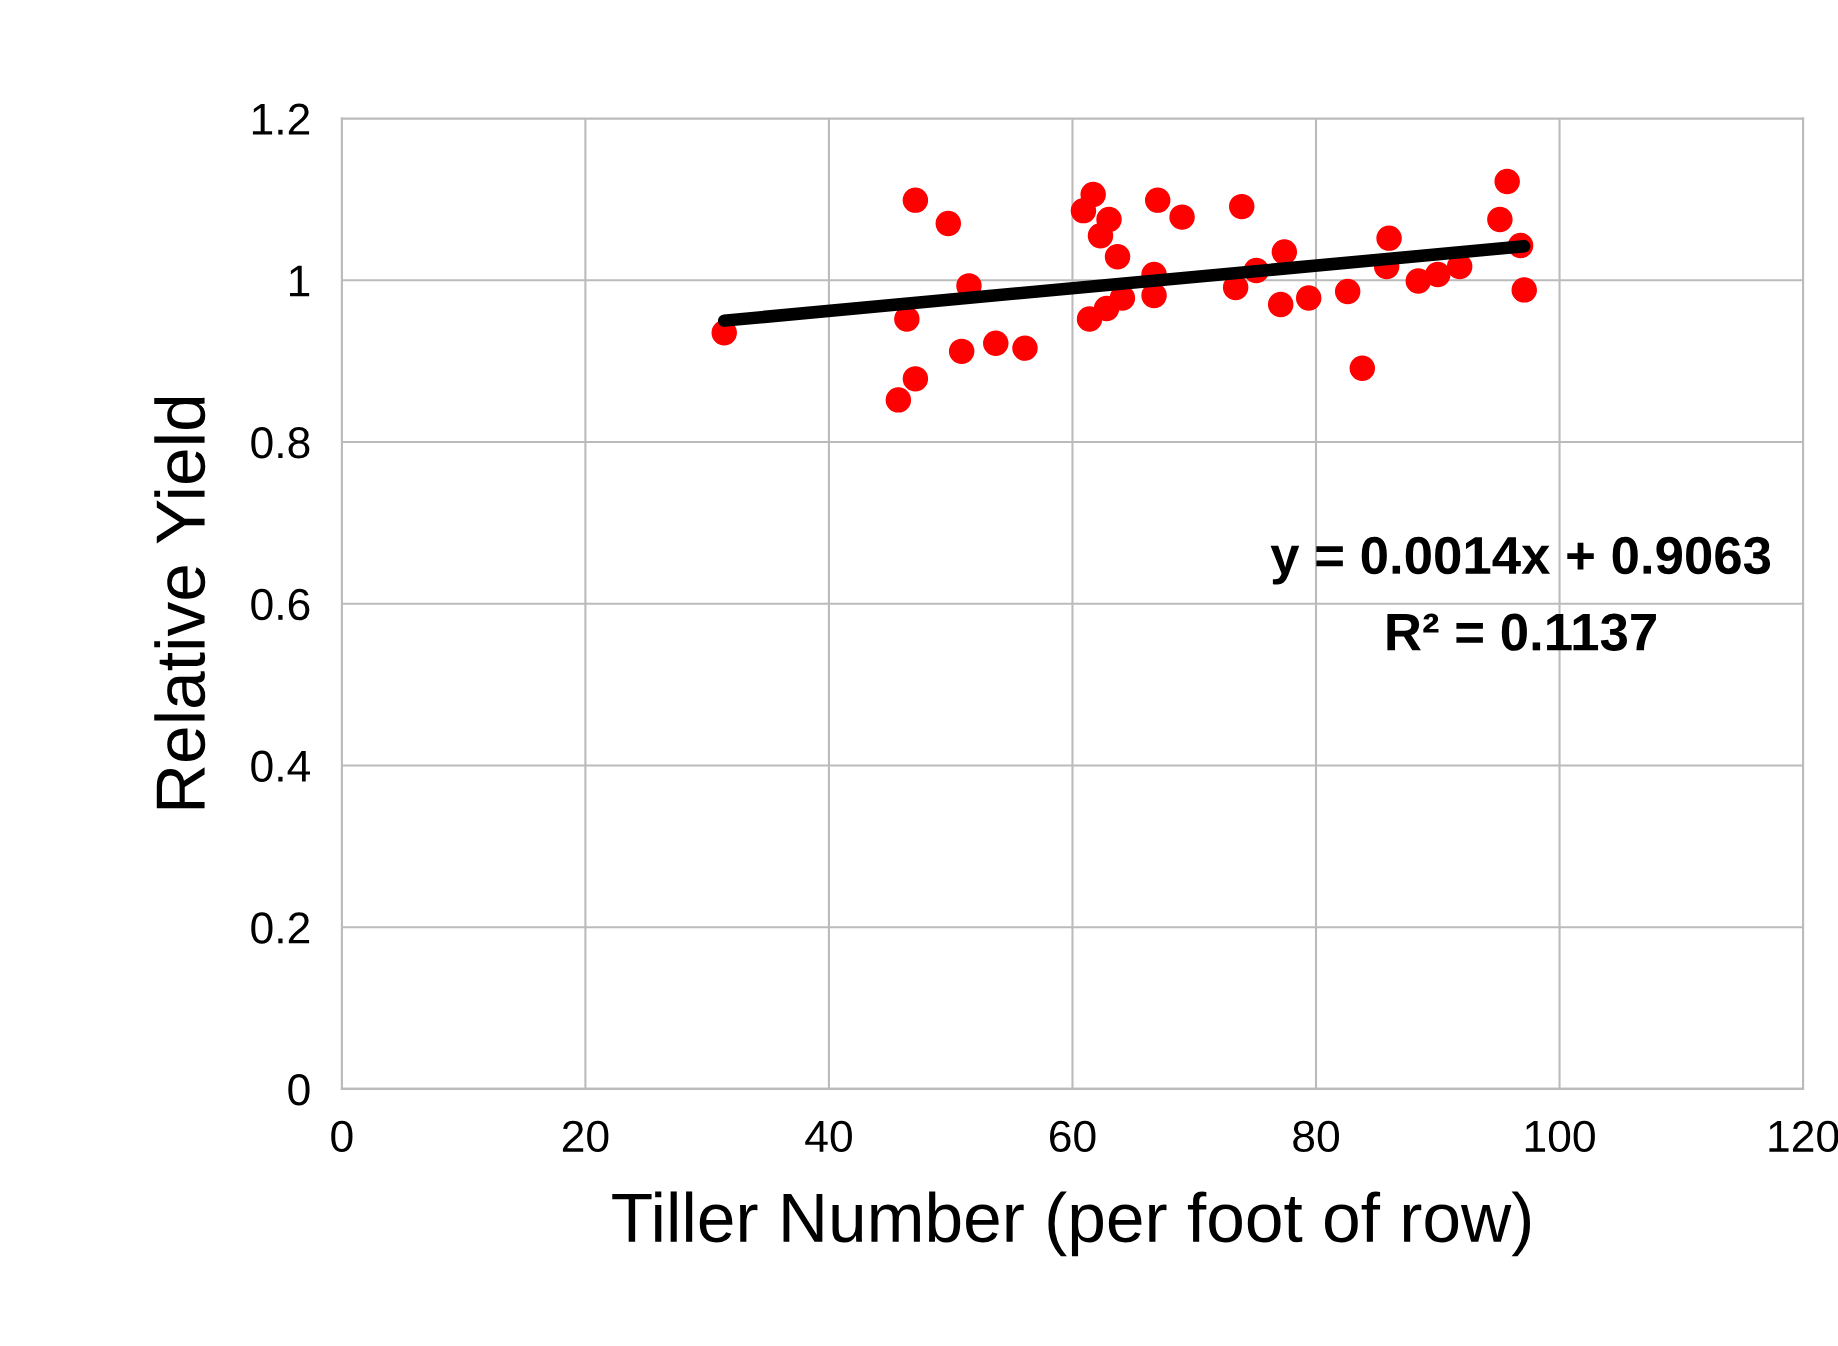 The height and width of the screenshot is (1346, 1838). I want to click on y-tick-label: 0.8, so click(280, 443).